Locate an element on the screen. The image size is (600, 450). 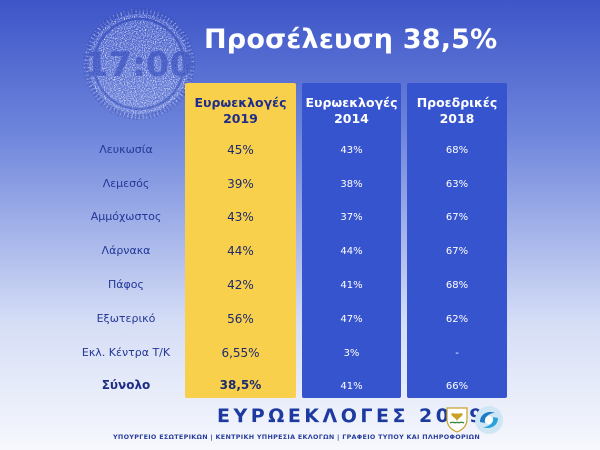
cell-pafos-2018: 68% is located at coordinates (457, 285).